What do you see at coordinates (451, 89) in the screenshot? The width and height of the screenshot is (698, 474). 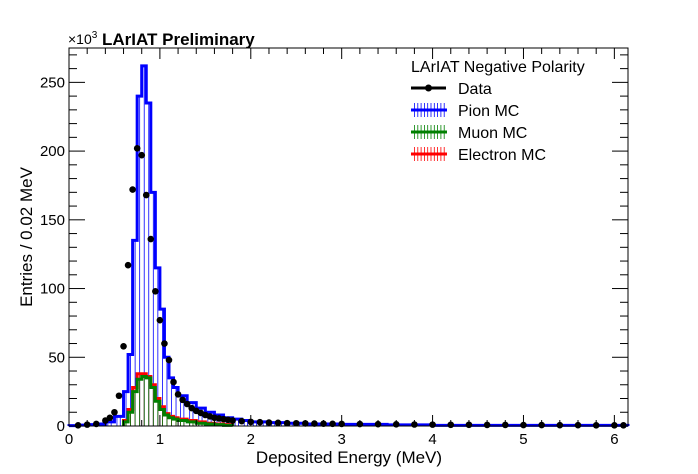 I see `legend-item-data: Data` at bounding box center [451, 89].